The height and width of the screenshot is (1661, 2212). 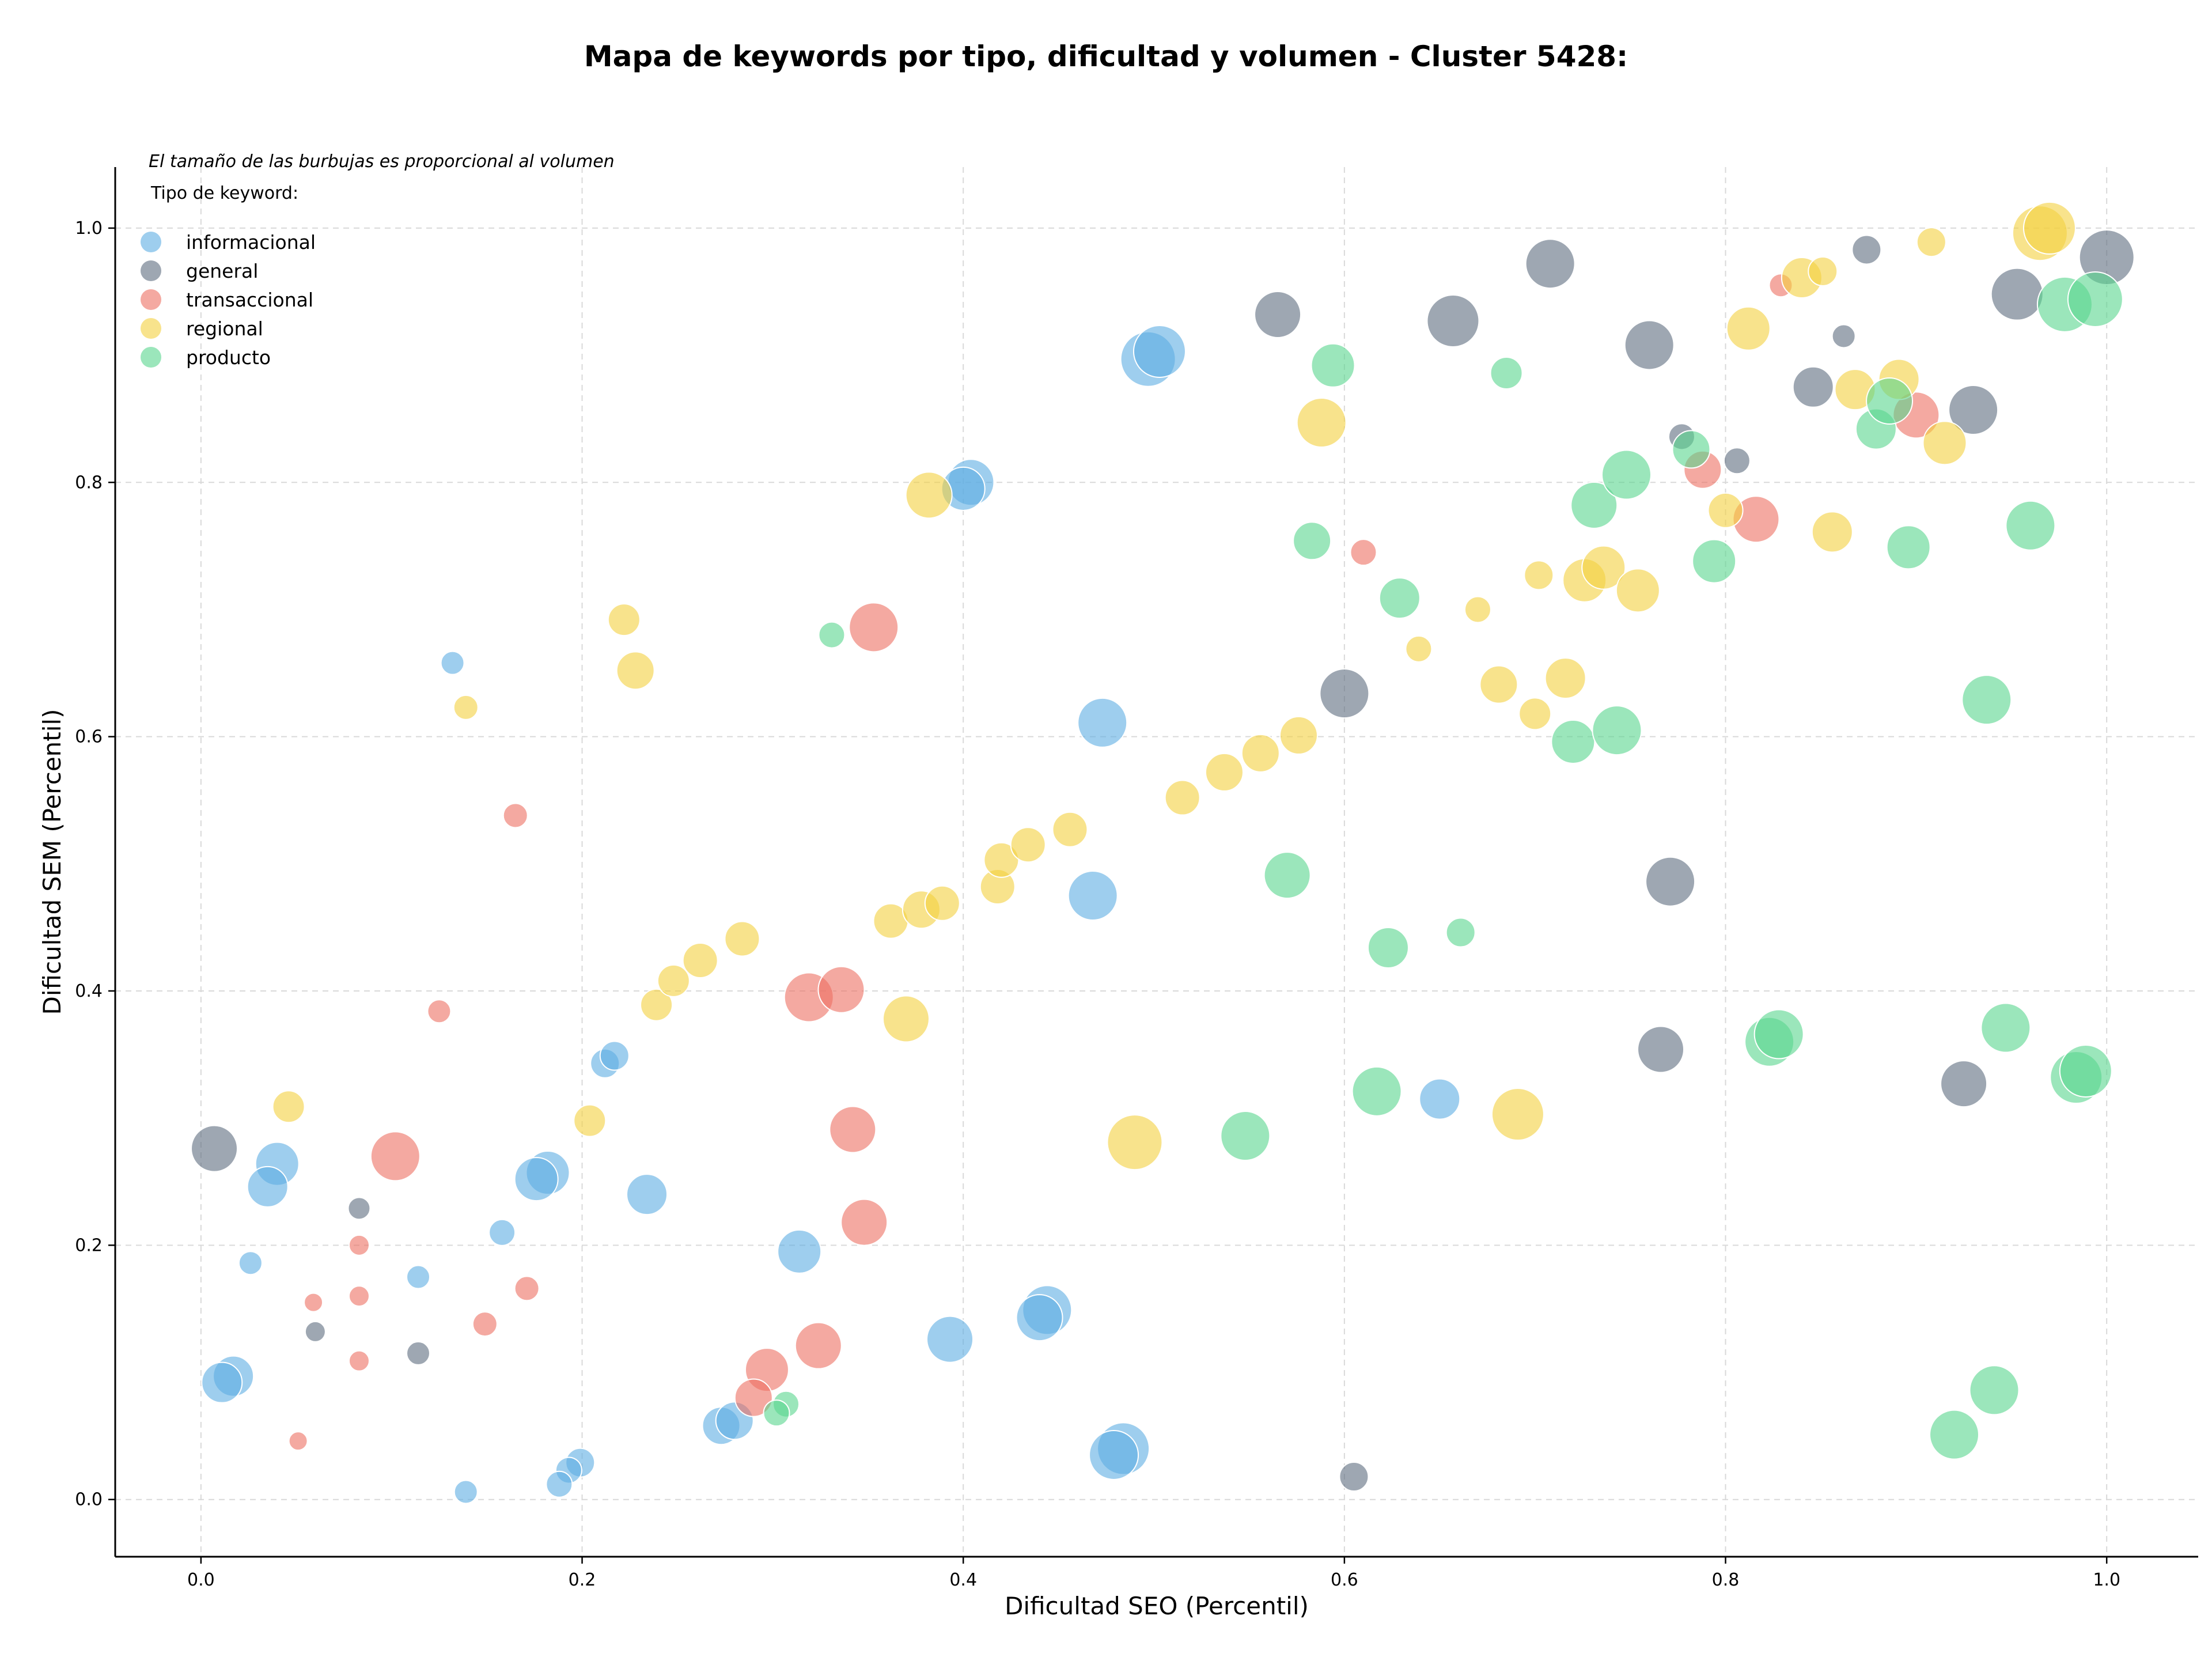 What do you see at coordinates (224, 328) in the screenshot?
I see `legend-label-regional: regional` at bounding box center [224, 328].